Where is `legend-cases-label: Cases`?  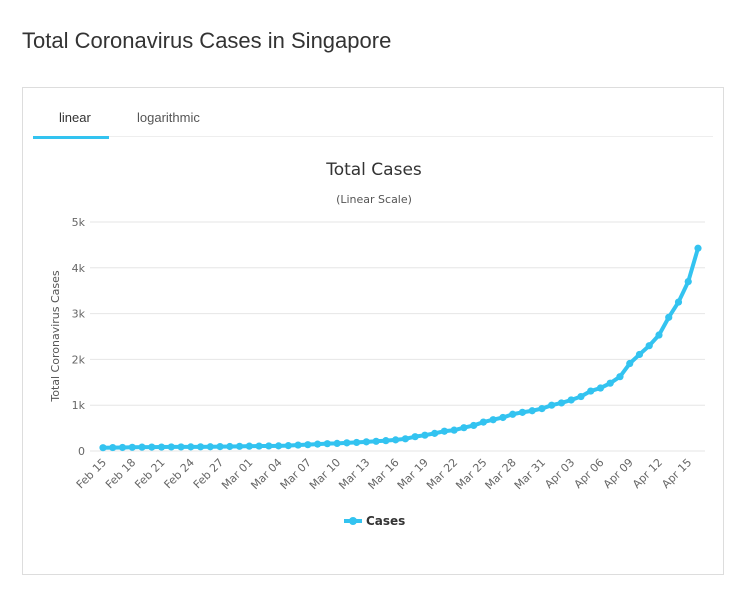 legend-cases-label: Cases is located at coordinates (385, 521).